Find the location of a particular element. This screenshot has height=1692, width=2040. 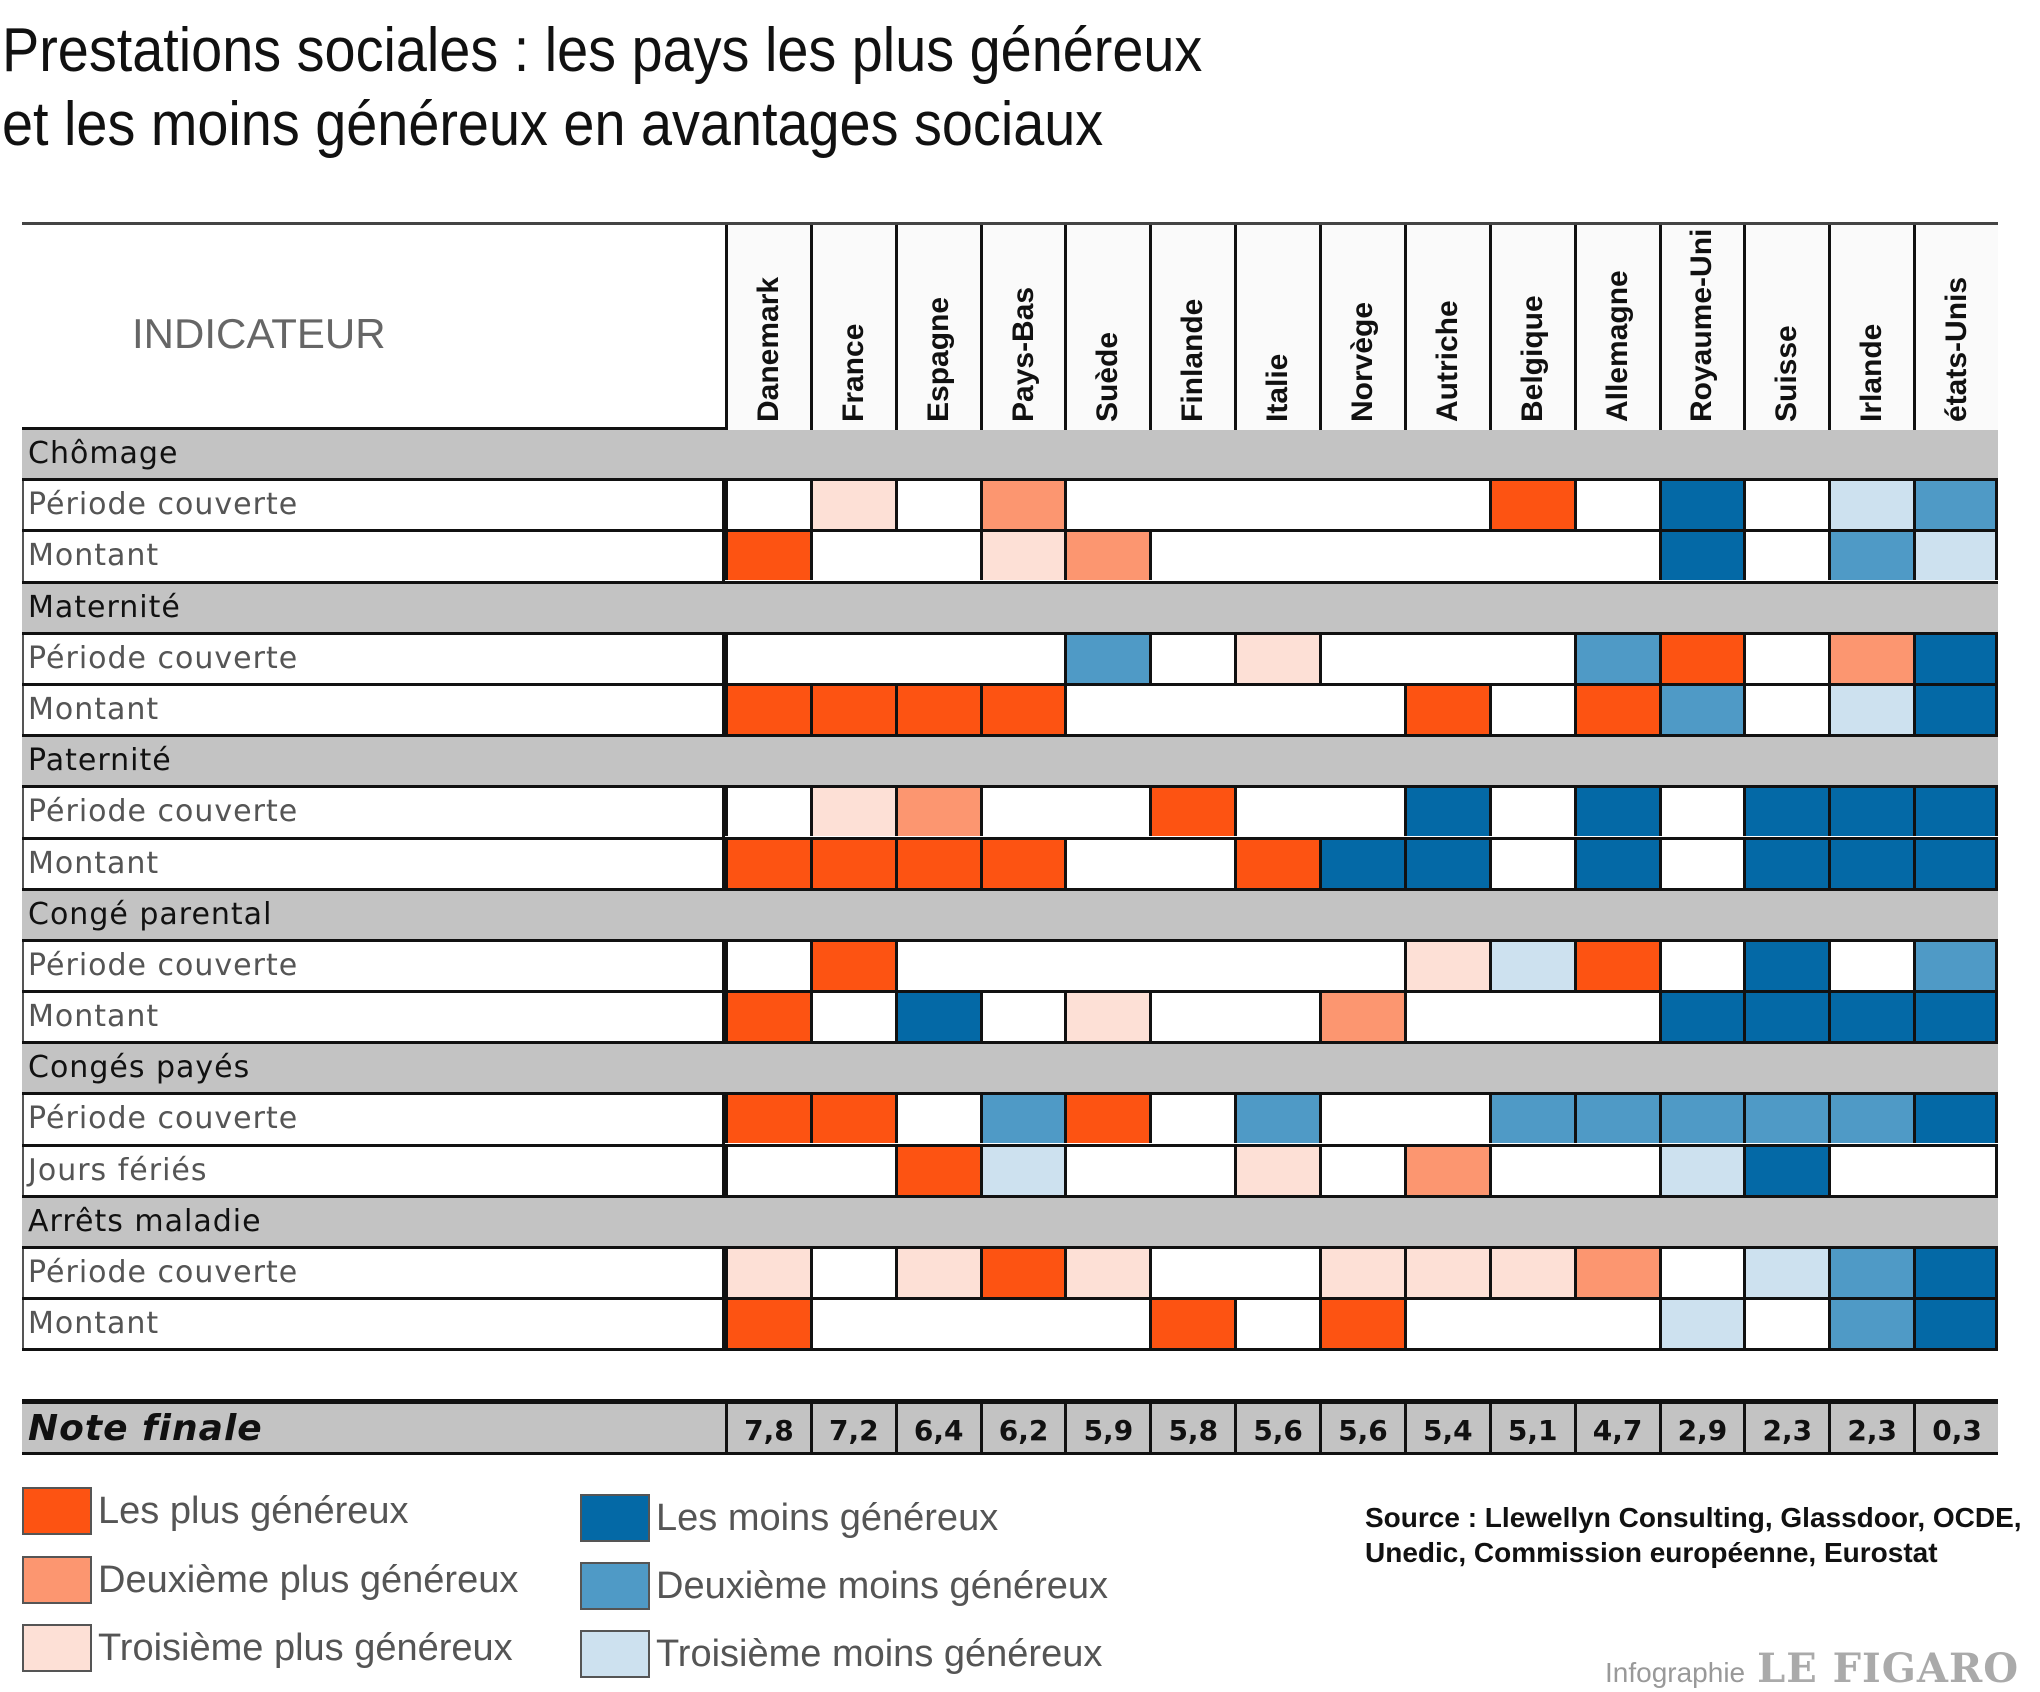

indicator-header: INDICATEUR is located at coordinates (259, 333).